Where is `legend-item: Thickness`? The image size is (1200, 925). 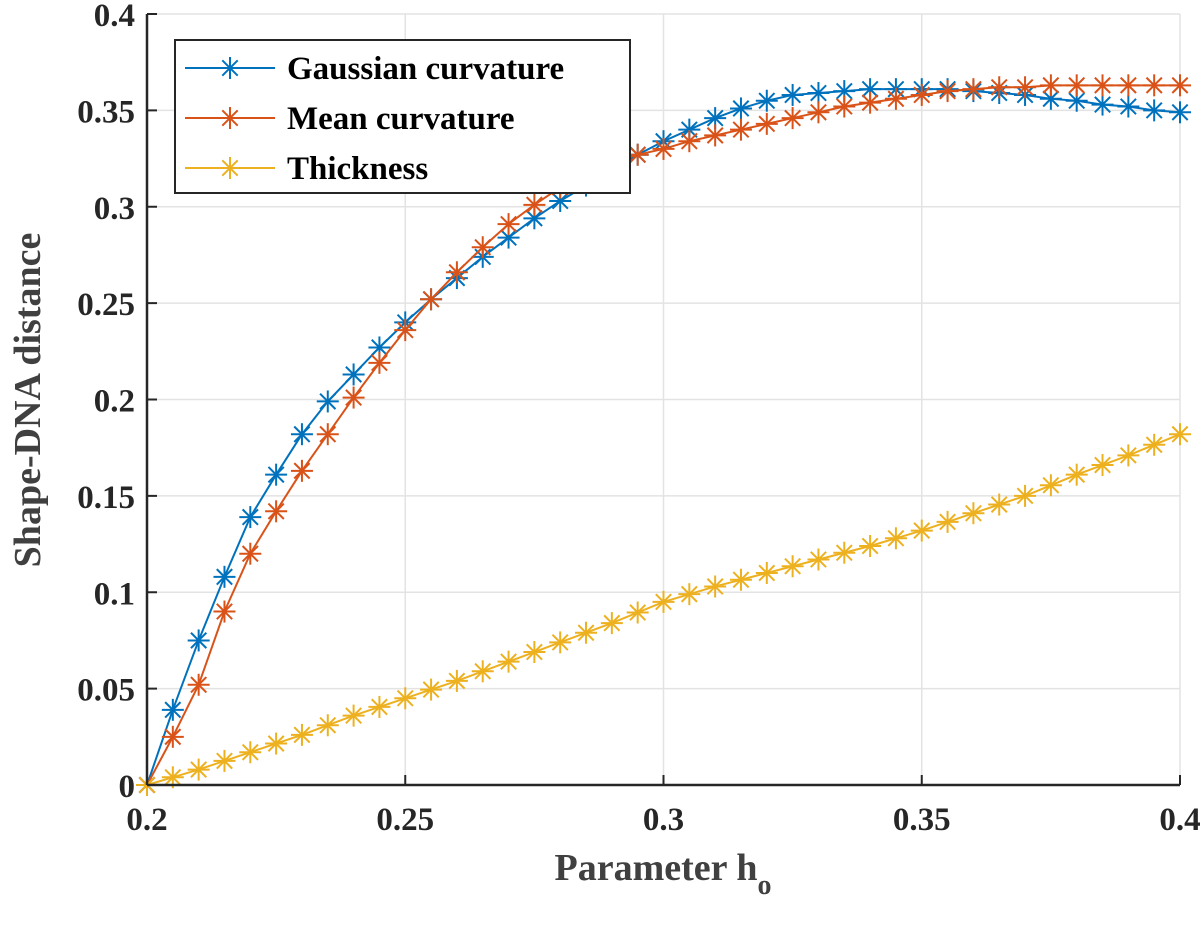 legend-item: Thickness is located at coordinates (306, 169).